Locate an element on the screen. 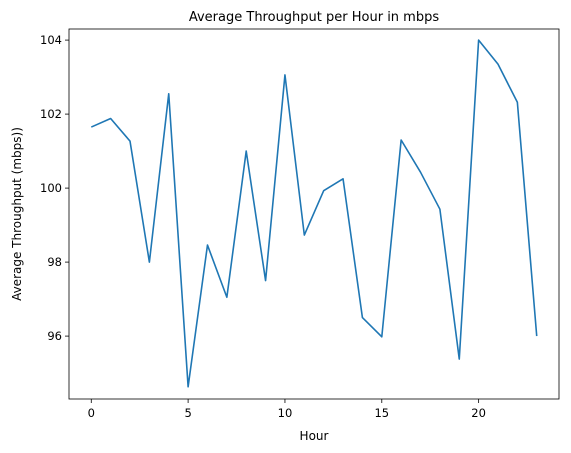 The image size is (571, 453). y-tick-label: 104 is located at coordinates (51, 40).